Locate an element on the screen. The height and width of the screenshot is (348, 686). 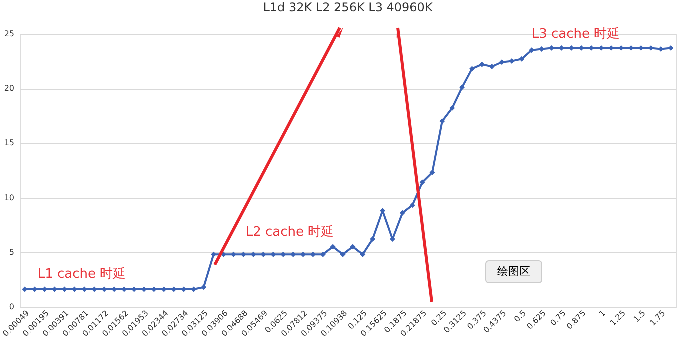
y-tick-label: 0 is located at coordinates (11, 307).